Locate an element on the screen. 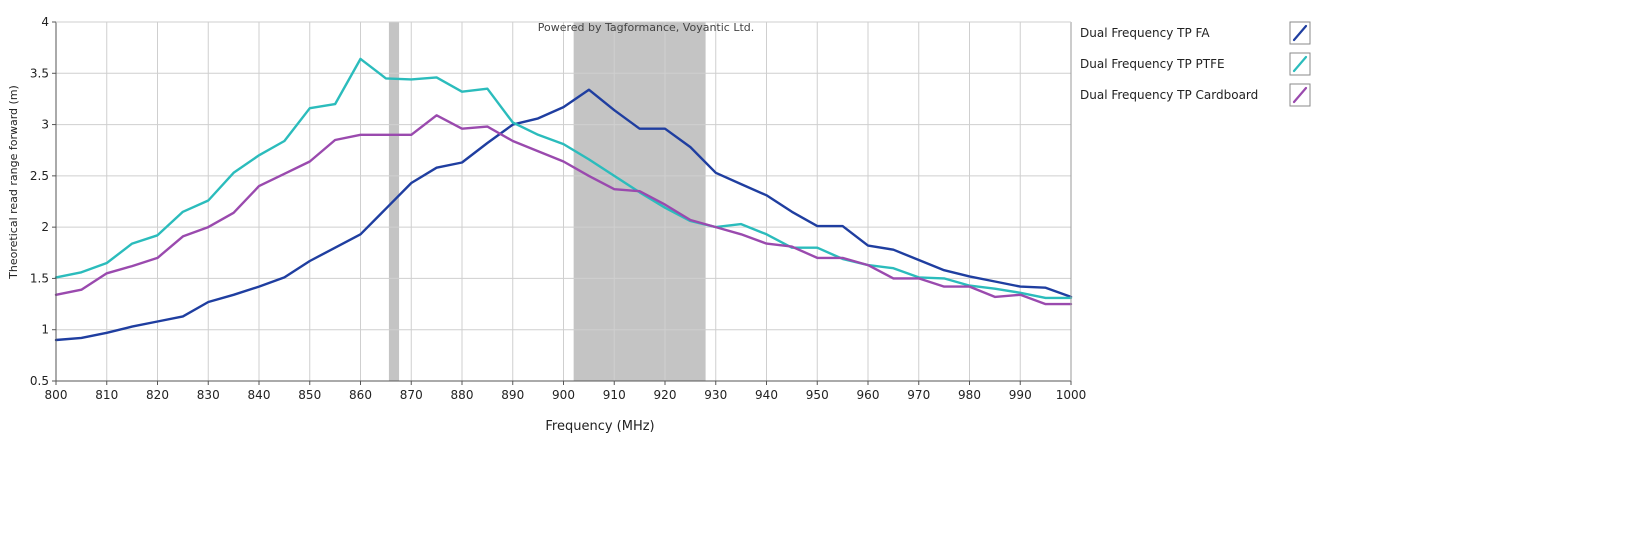 This screenshot has height=534, width=1625. watermark-text: Powered by Tagformance, Voyantic Ltd. is located at coordinates (646, 27).